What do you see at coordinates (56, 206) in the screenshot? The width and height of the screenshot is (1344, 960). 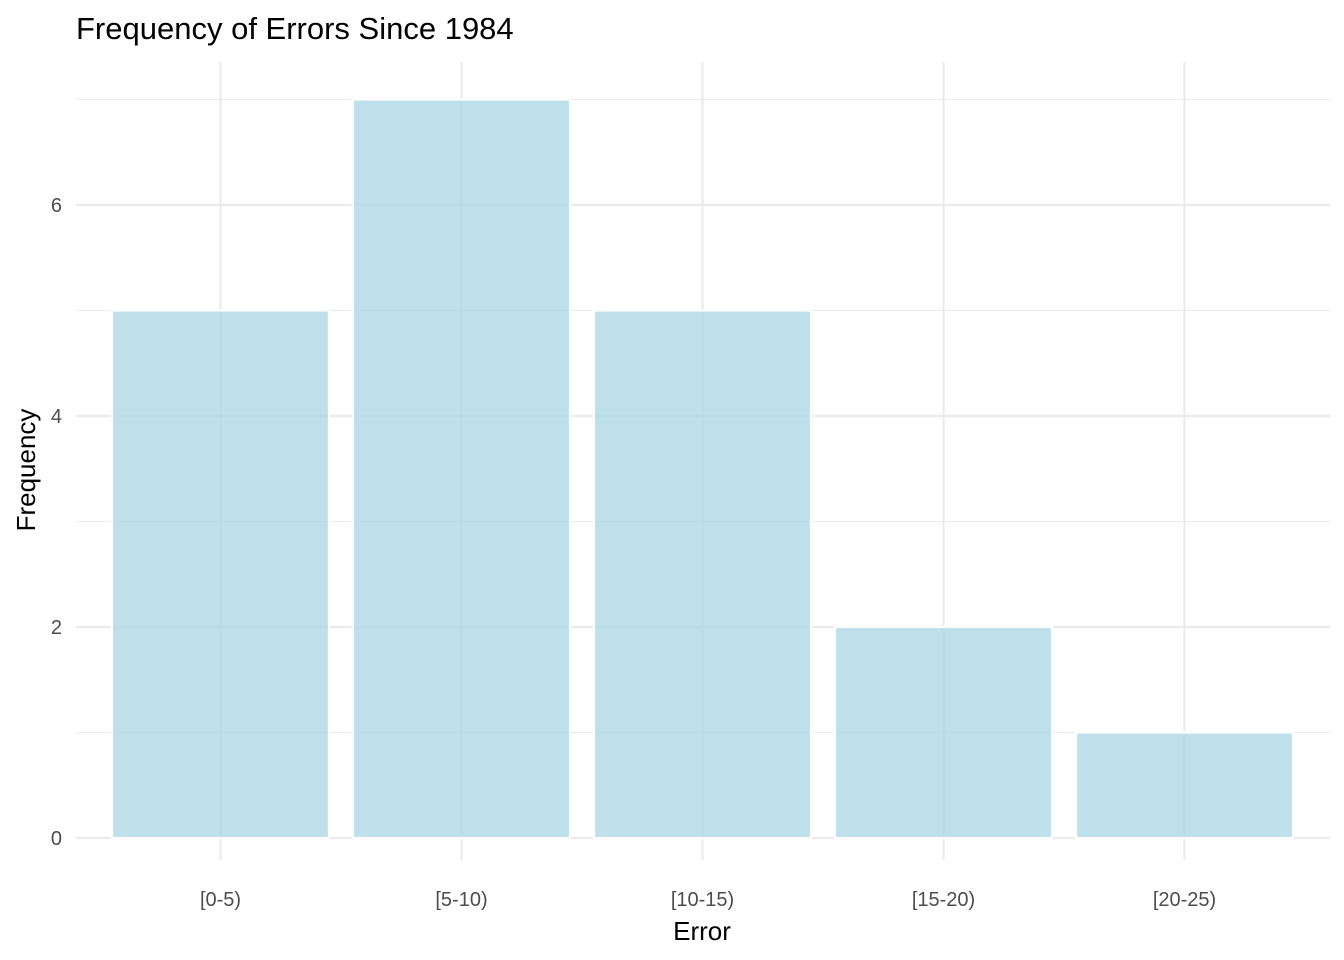 I see `y-tick-label: 6` at bounding box center [56, 206].